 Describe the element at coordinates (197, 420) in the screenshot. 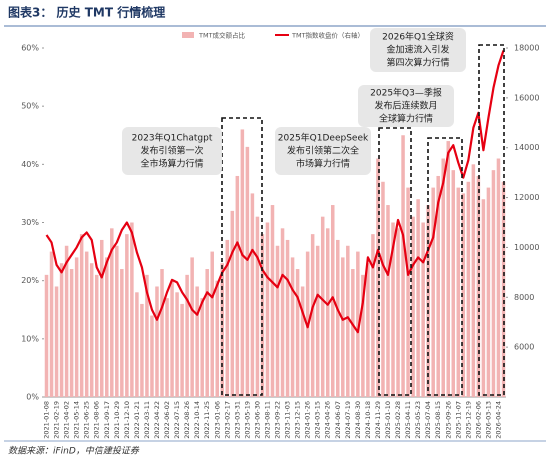

I see `x-tick-label: 2022-10-14` at that location.